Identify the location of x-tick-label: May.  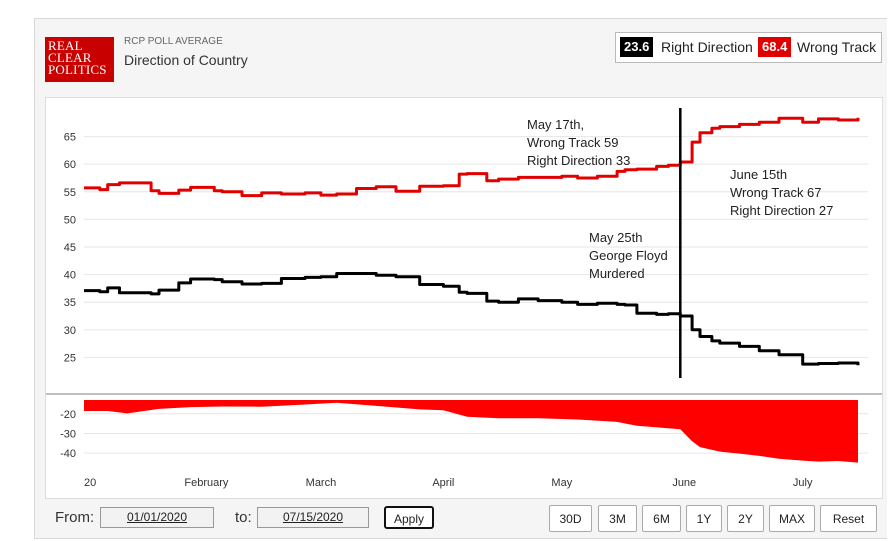
(561, 483).